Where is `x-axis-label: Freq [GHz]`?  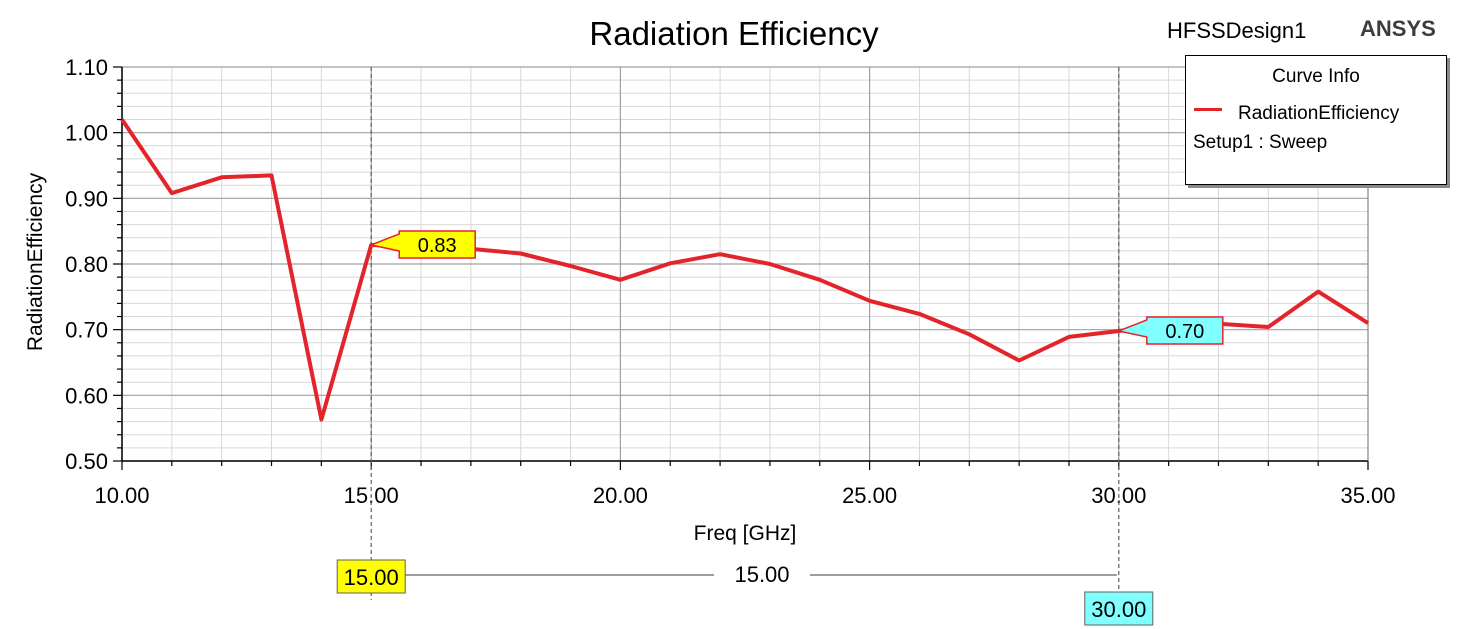 x-axis-label: Freq [GHz] is located at coordinates (745, 533).